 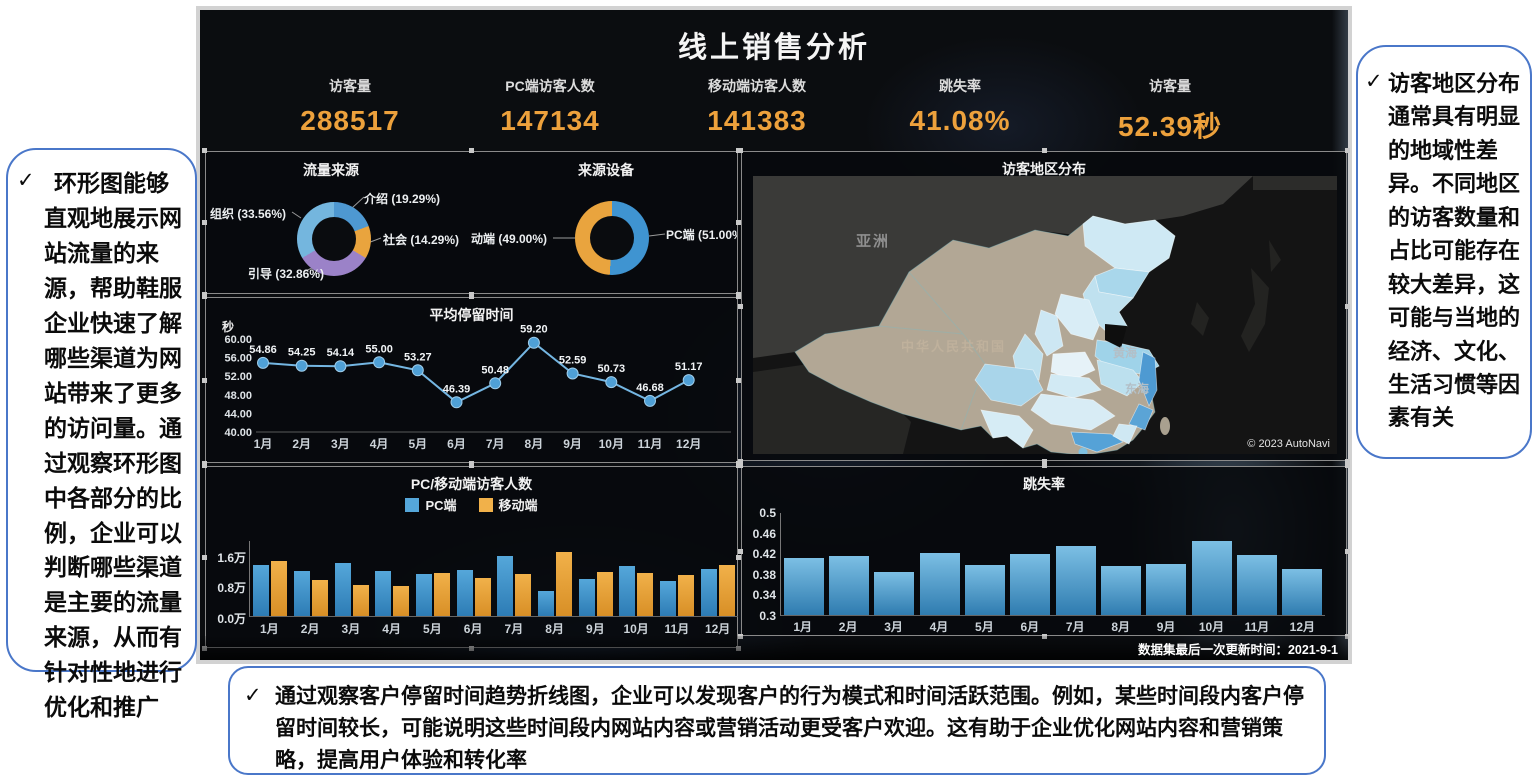 I want to click on x-tick-label: 8月, so click(x=554, y=629).